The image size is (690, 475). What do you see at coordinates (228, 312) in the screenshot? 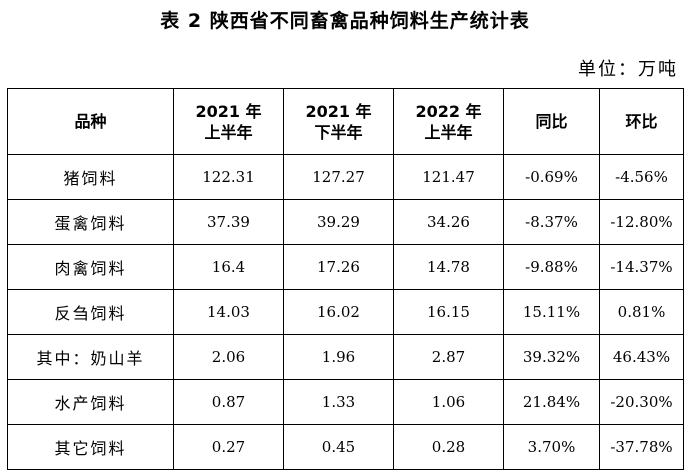
I see `cell-value: 14.03` at bounding box center [228, 312].